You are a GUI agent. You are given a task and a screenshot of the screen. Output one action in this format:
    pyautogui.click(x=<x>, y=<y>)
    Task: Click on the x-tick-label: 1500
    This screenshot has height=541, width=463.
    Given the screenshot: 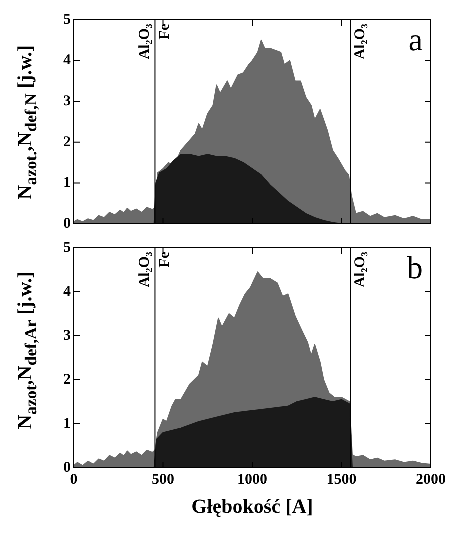 What is the action you would take?
    pyautogui.click(x=341, y=480)
    